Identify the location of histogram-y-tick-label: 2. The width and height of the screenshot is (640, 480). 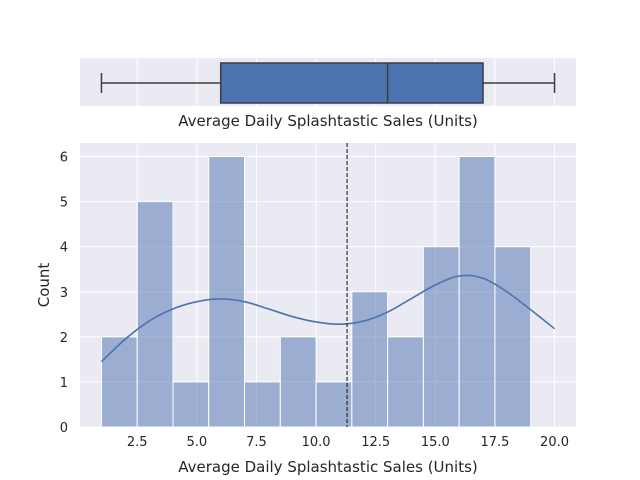
(64, 338).